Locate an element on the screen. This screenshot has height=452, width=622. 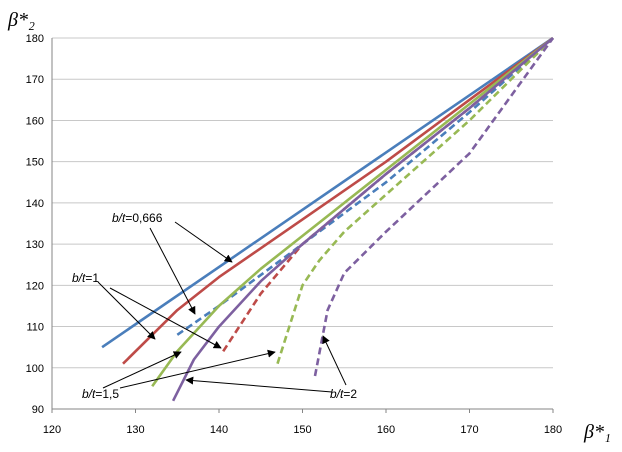
x-tick-label: 120 is located at coordinates (52, 430).